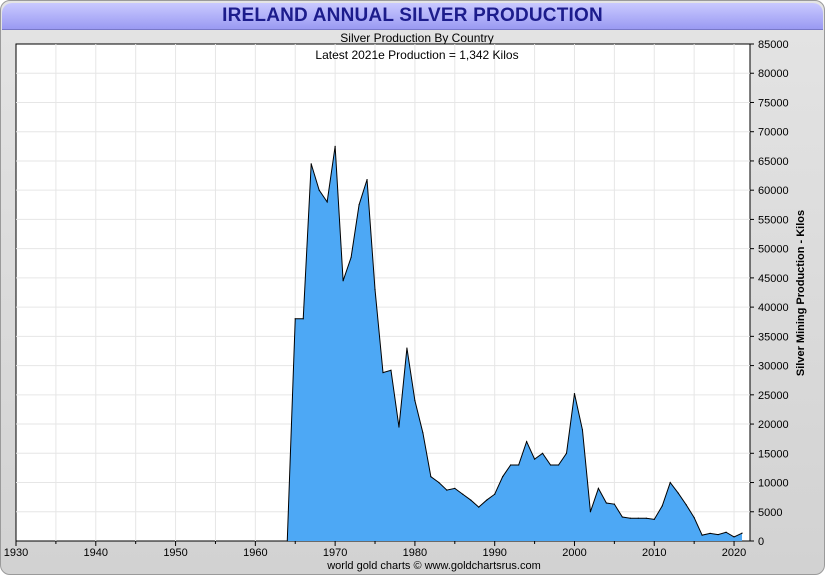 This screenshot has height=575, width=825. What do you see at coordinates (773, 74) in the screenshot?
I see `y-tick-label: 80000` at bounding box center [773, 74].